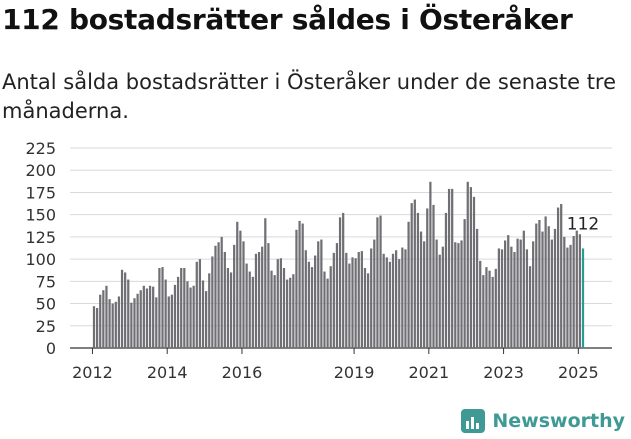 The height and width of the screenshot is (439, 631). What do you see at coordinates (354, 372) in the screenshot?
I see `x-tick-label: 2019` at bounding box center [354, 372].